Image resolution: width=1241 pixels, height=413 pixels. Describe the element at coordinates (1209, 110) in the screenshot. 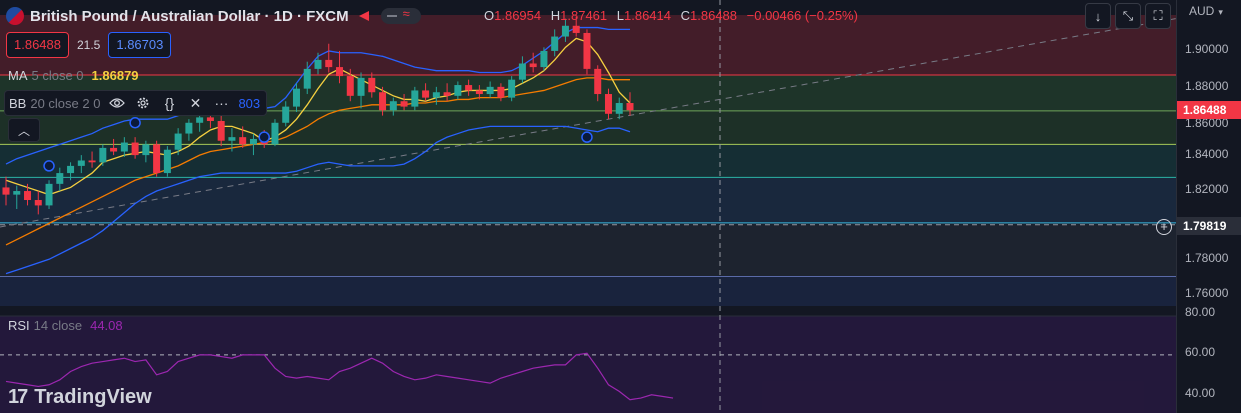

I see `last-price-label: 1.86488` at that location.